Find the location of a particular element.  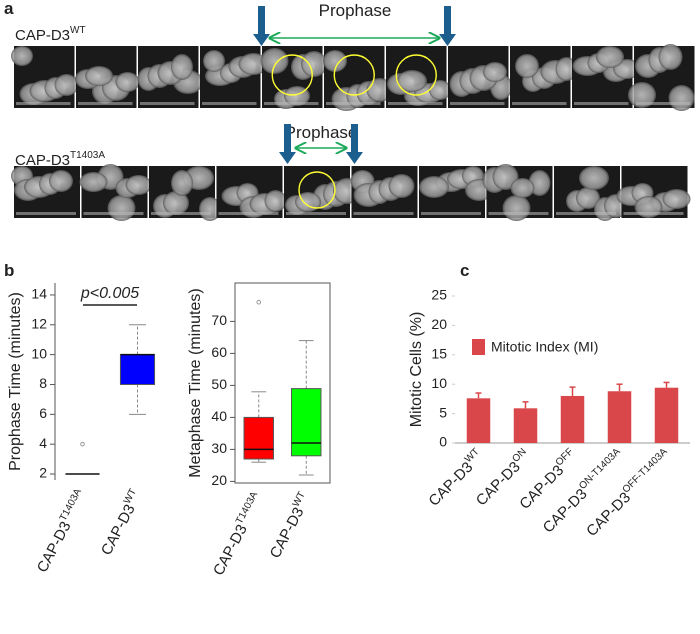

y-tick-label: 10 is located at coordinates (439, 383).